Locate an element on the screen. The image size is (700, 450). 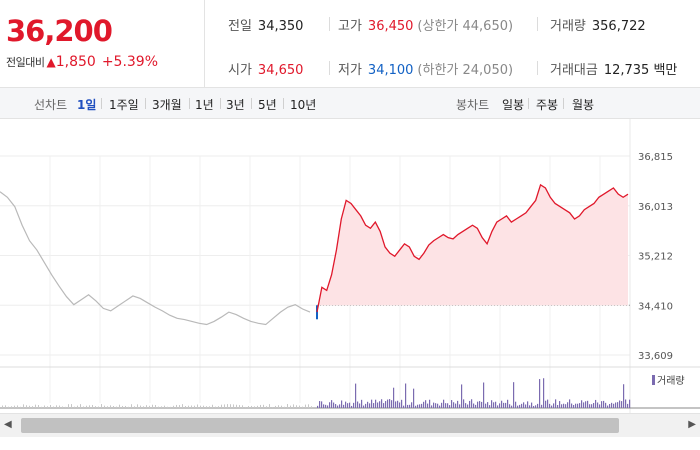
scroll-right-icon: ▶ is located at coordinates (692, 424).